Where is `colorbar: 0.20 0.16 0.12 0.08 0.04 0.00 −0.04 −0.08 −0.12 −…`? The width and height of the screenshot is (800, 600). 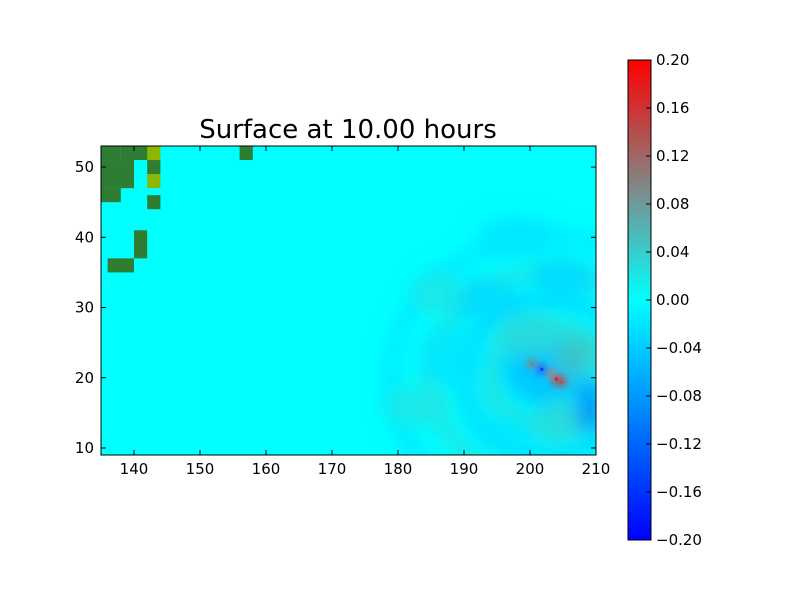
colorbar: 0.20 0.16 0.12 0.08 0.04 0.00 −0.04 −0.08 −0.12 −… is located at coordinates (664, 300).